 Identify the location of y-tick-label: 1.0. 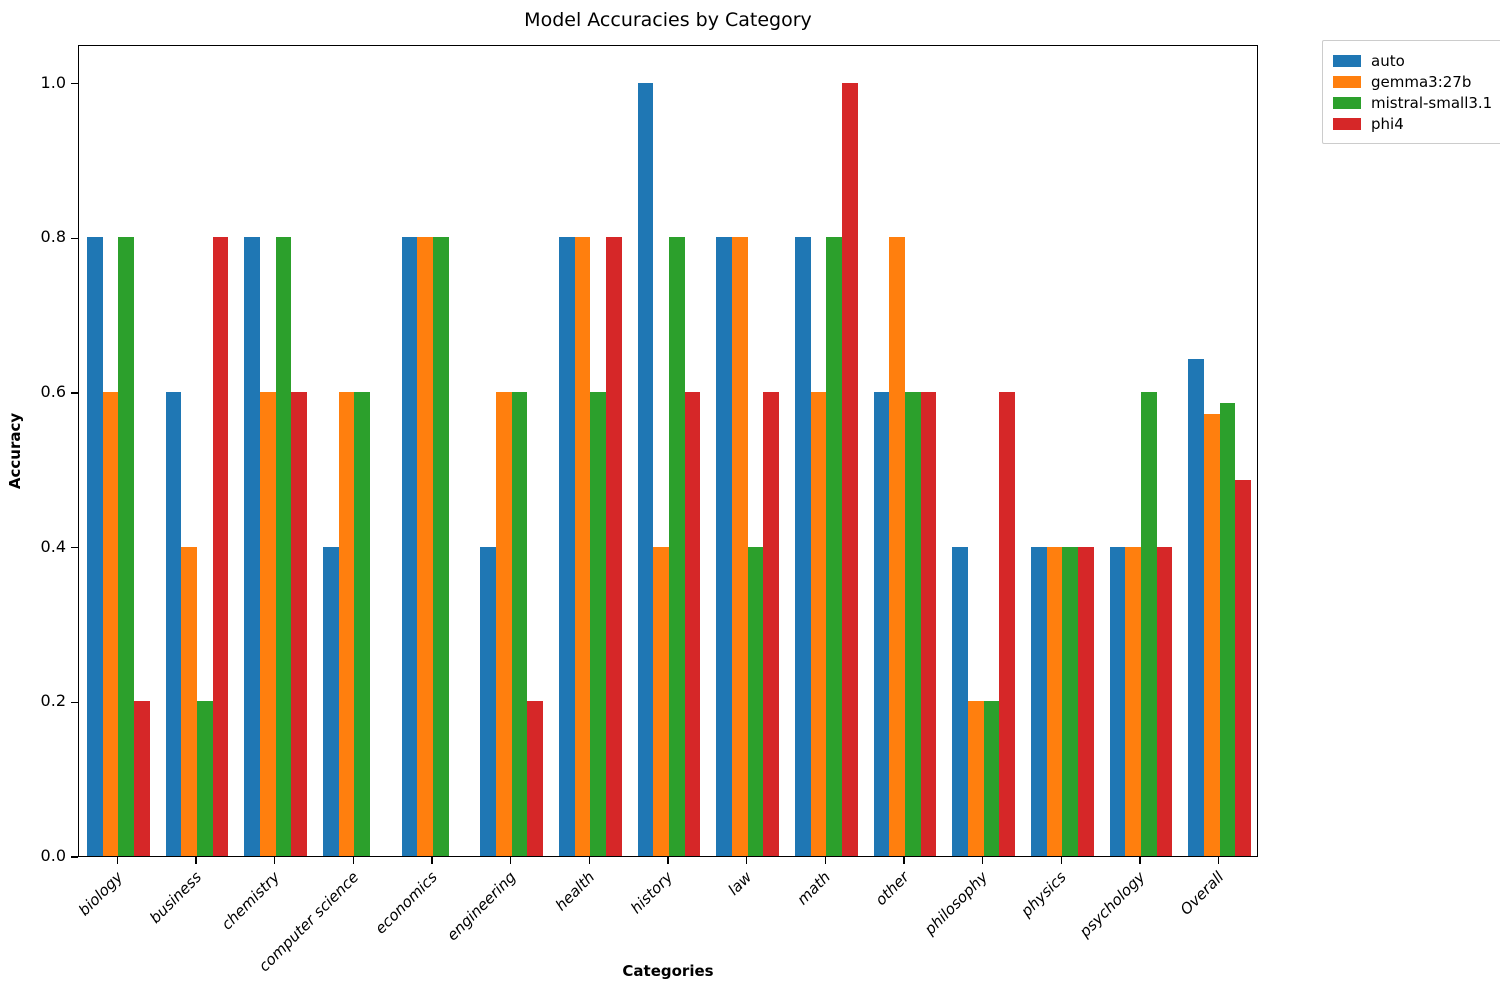
(53, 82).